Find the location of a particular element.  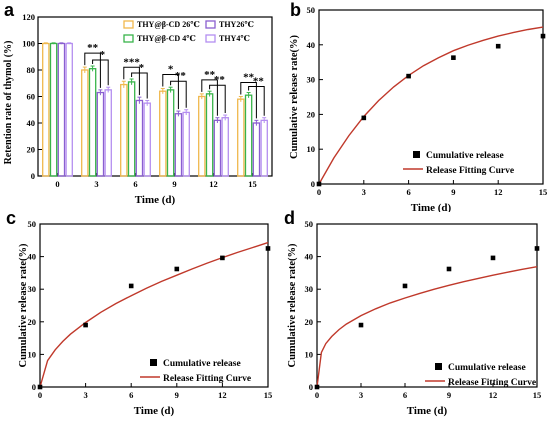

legend-label: THY@β-CD 26℃ is located at coordinates (168, 24).